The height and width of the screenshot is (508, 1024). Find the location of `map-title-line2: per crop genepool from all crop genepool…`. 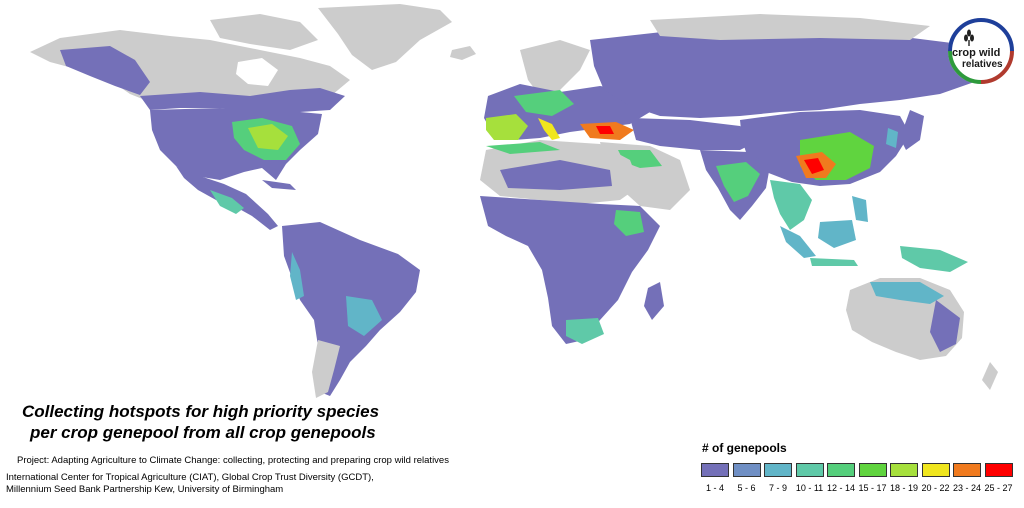

map-title-line2: per crop genepool from all crop genepool… is located at coordinates (203, 432).